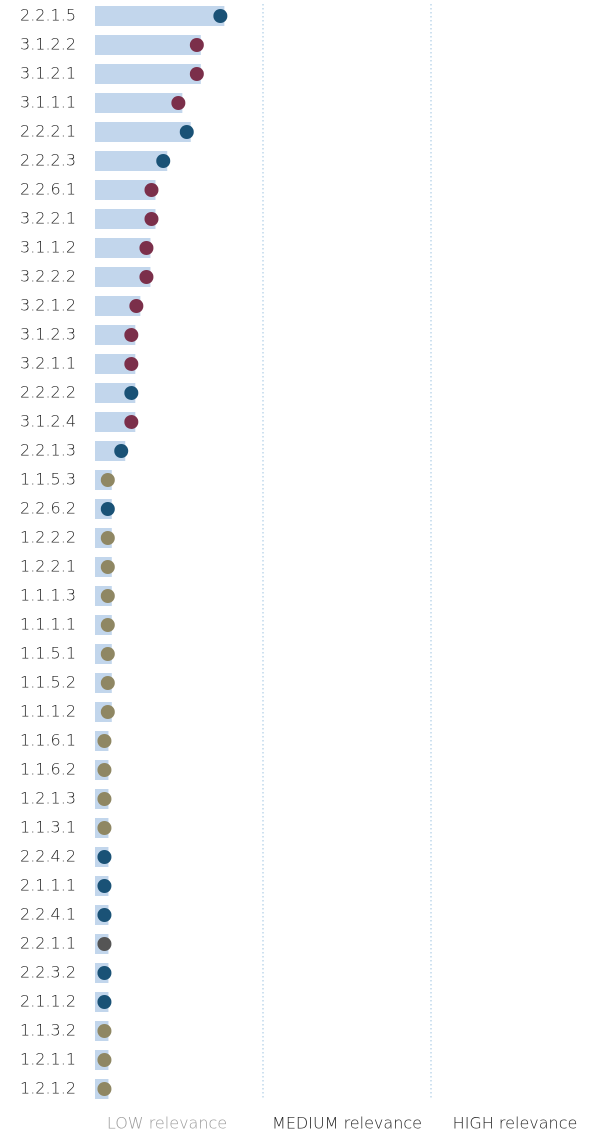  What do you see at coordinates (48, 914) in the screenshot?
I see `category-label: 2.2.4.1` at bounding box center [48, 914].